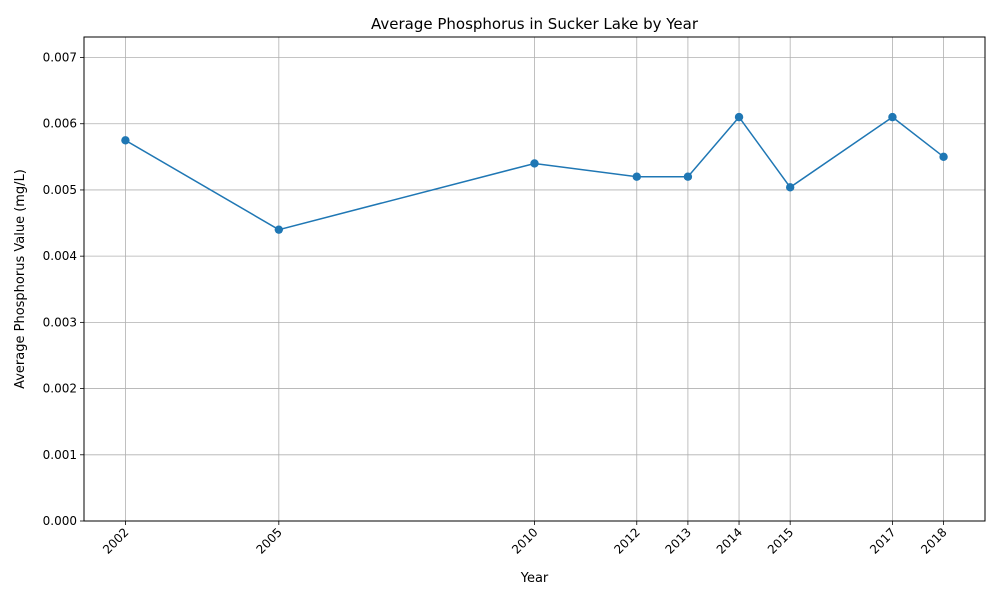  What do you see at coordinates (60, 256) in the screenshot?
I see `y-tick-label: 0.004` at bounding box center [60, 256].